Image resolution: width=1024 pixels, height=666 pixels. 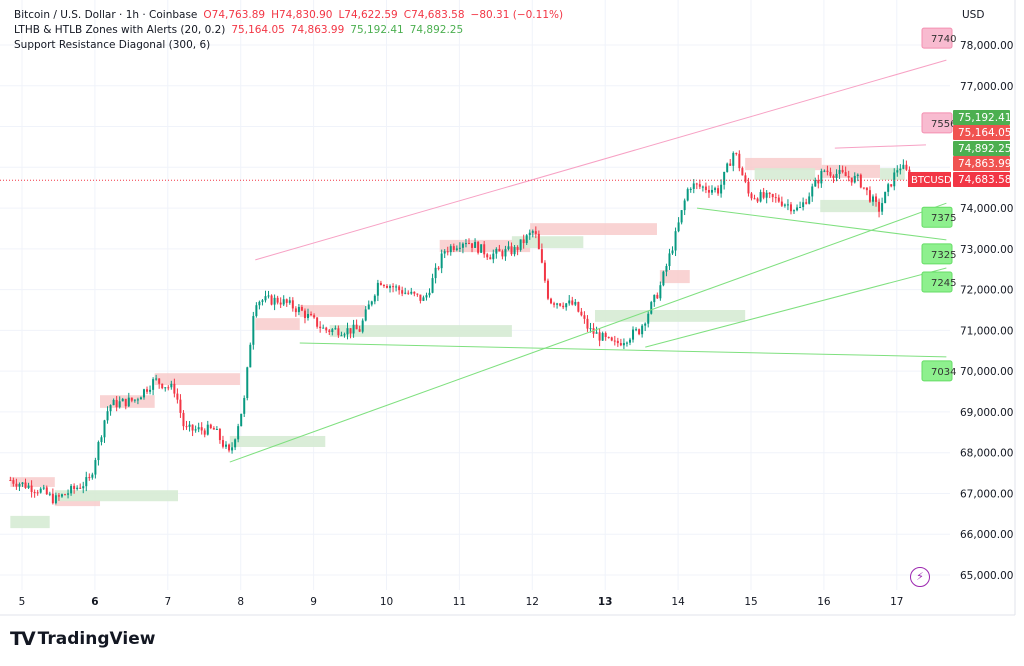 I want to click on flash-icon: ⚡, so click(x=920, y=577).